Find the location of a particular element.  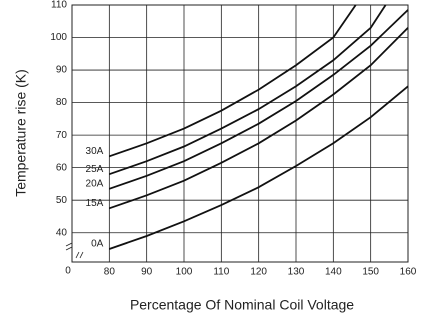

y-tick-label: 90 is located at coordinates (62, 70).